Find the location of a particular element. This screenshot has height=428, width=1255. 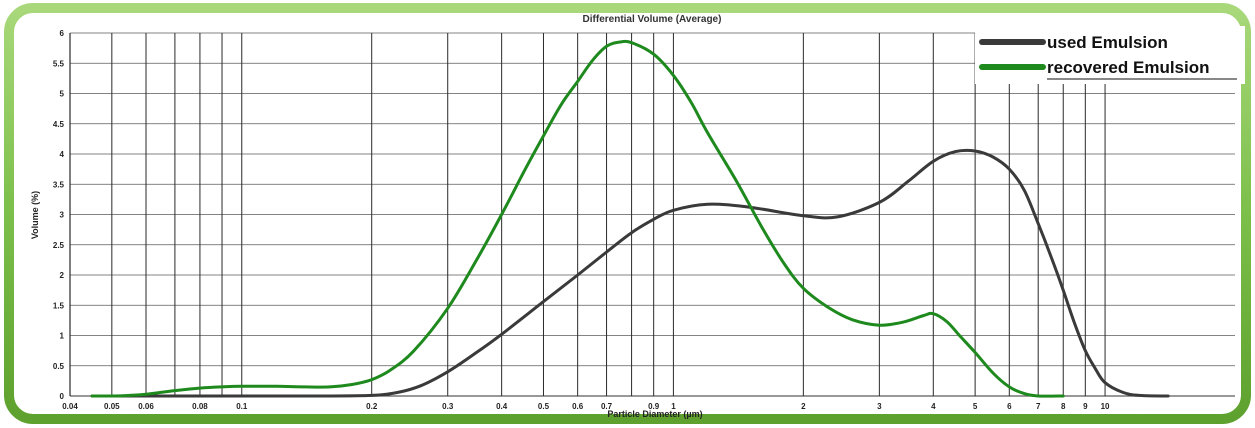

legend-label-used-emulsion: used Emulsion is located at coordinates (1107, 42).